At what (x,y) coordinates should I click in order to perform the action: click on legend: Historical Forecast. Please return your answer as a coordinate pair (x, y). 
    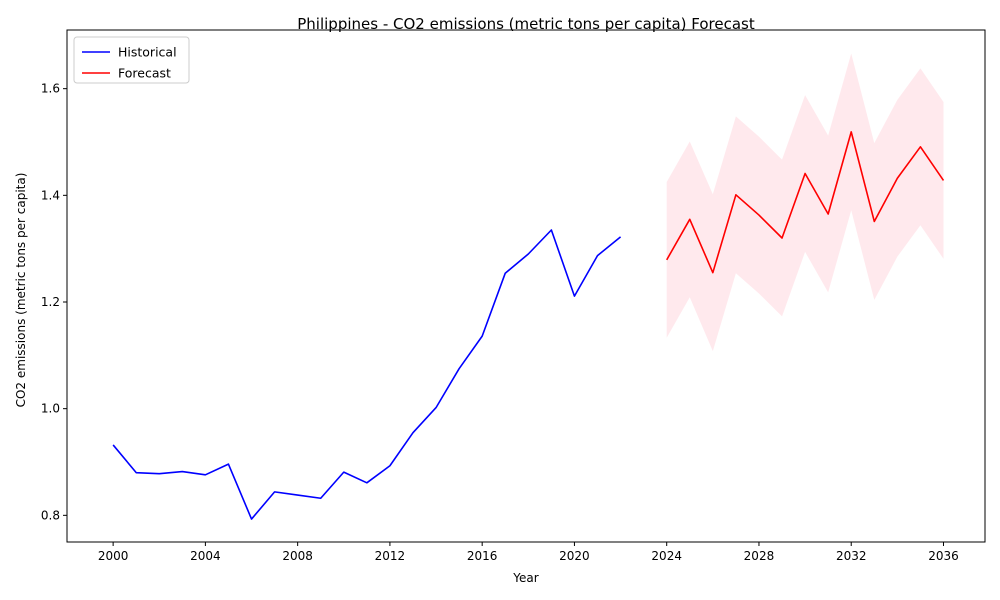
    Looking at the image, I should click on (131, 60).